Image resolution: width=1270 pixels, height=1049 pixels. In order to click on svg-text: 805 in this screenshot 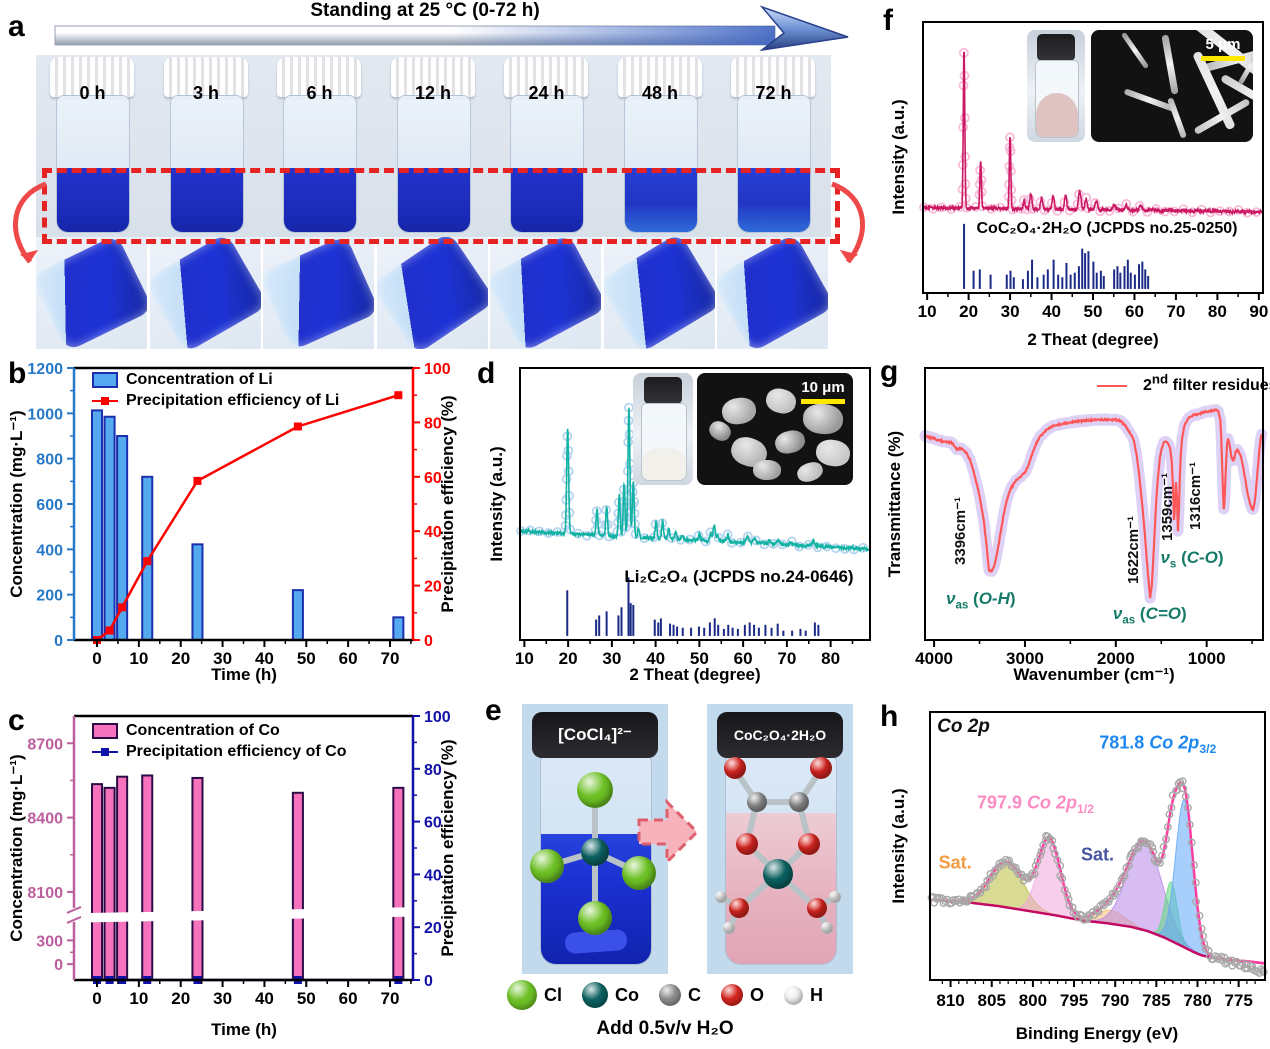, I will do `click(992, 1000)`.